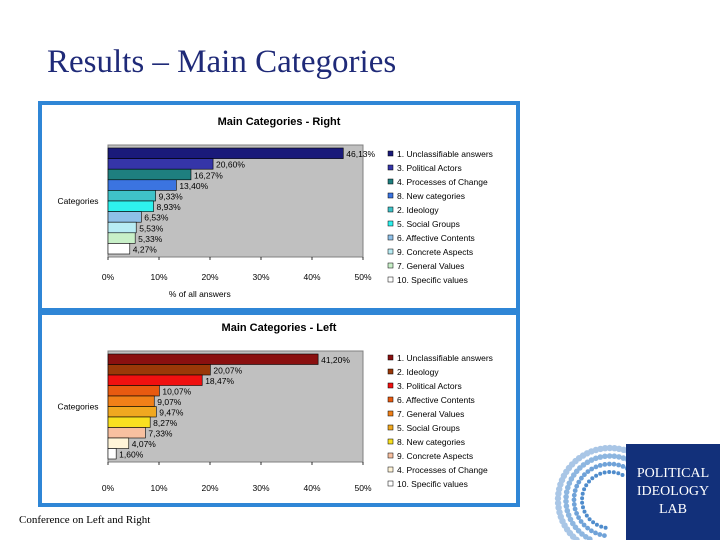  I want to click on data-label: 4,27%, so click(145, 250).